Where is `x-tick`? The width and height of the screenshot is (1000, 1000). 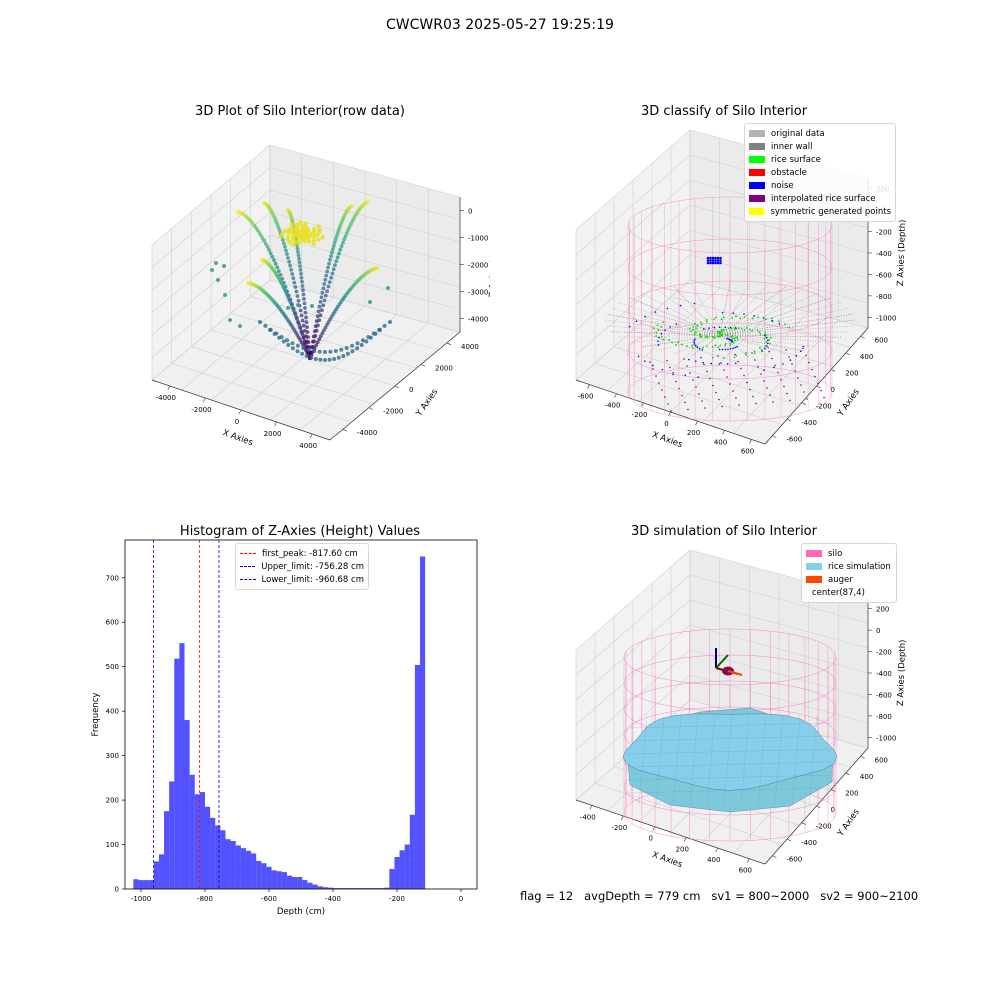 x-tick is located at coordinates (591, 807).